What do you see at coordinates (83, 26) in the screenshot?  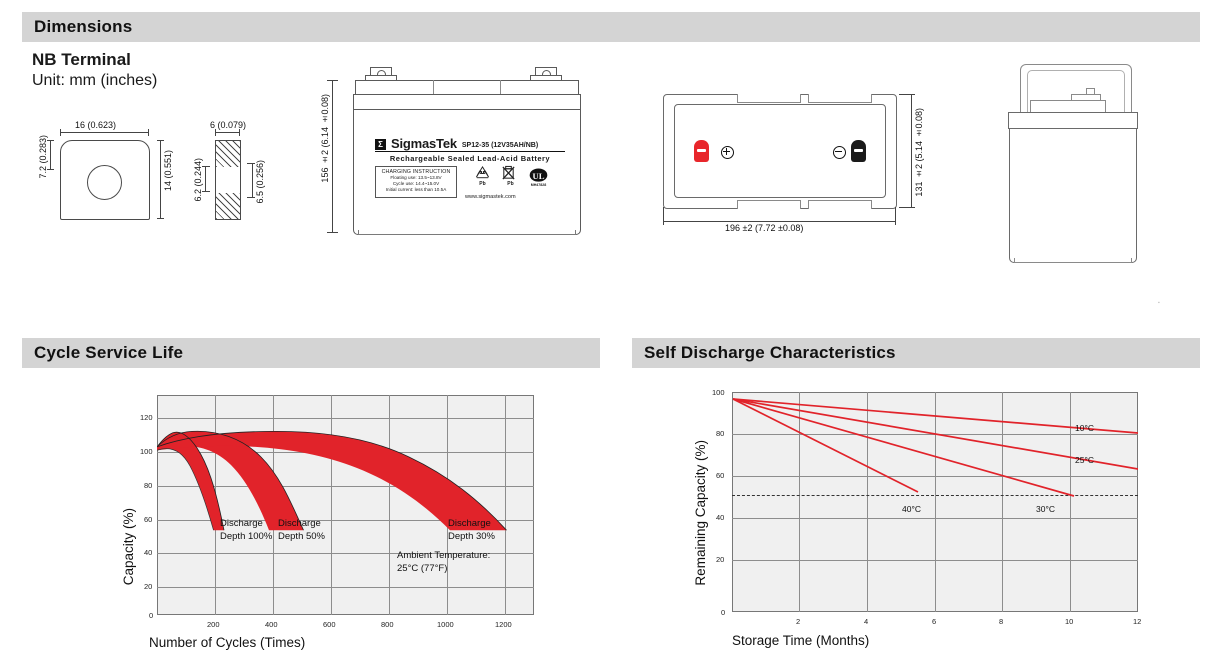 I see `dimensions-title: Dimensions` at bounding box center [83, 26].